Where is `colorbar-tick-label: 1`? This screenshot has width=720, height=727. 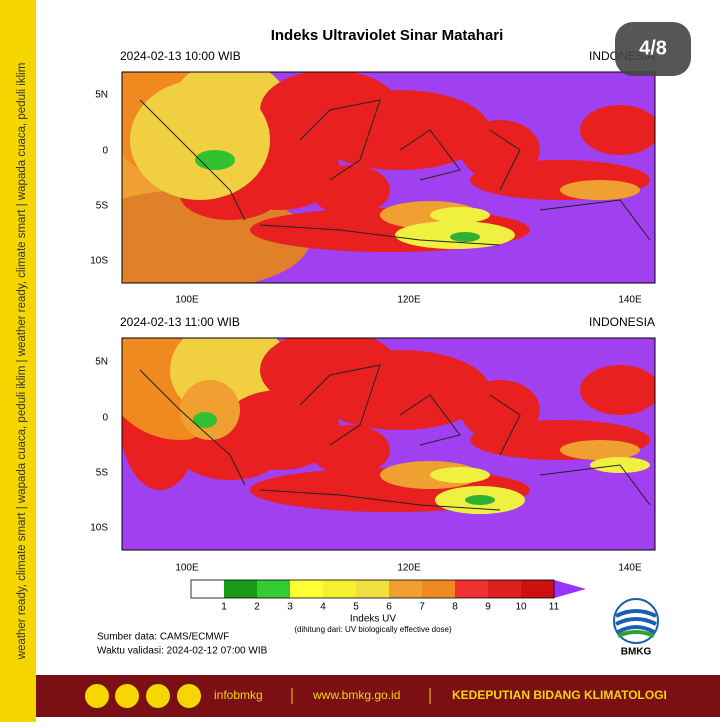
colorbar-tick-label: 1 is located at coordinates (224, 607).